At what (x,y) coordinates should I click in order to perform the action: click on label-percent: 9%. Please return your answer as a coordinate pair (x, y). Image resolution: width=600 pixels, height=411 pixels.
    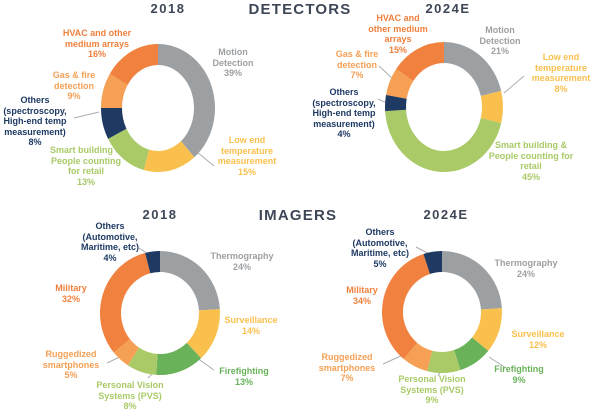
    Looking at the image, I should click on (519, 379).